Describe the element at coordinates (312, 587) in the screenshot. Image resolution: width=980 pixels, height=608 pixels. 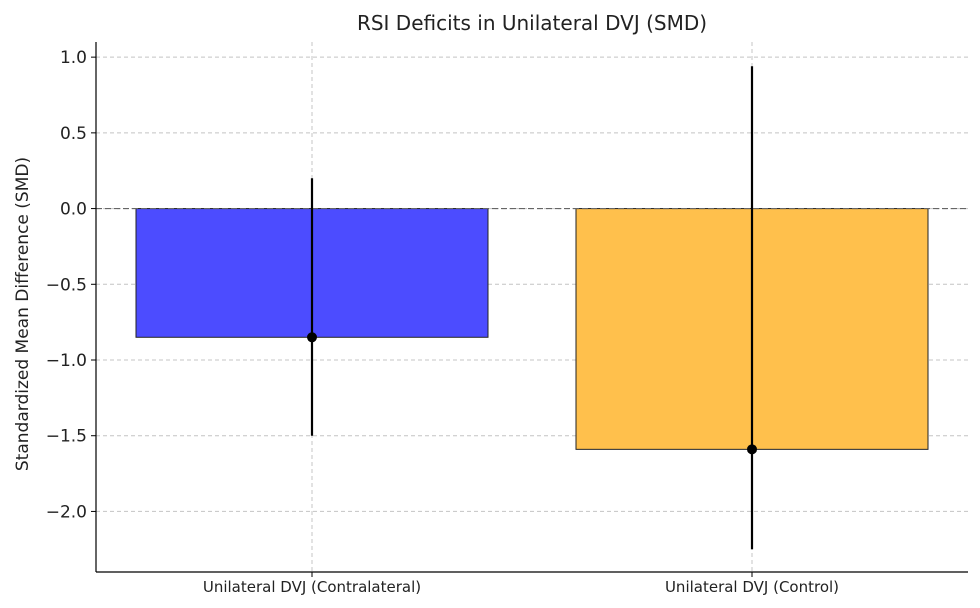
I see `x-tick-label-0: Unilateral DVJ (Contralateral)` at that location.